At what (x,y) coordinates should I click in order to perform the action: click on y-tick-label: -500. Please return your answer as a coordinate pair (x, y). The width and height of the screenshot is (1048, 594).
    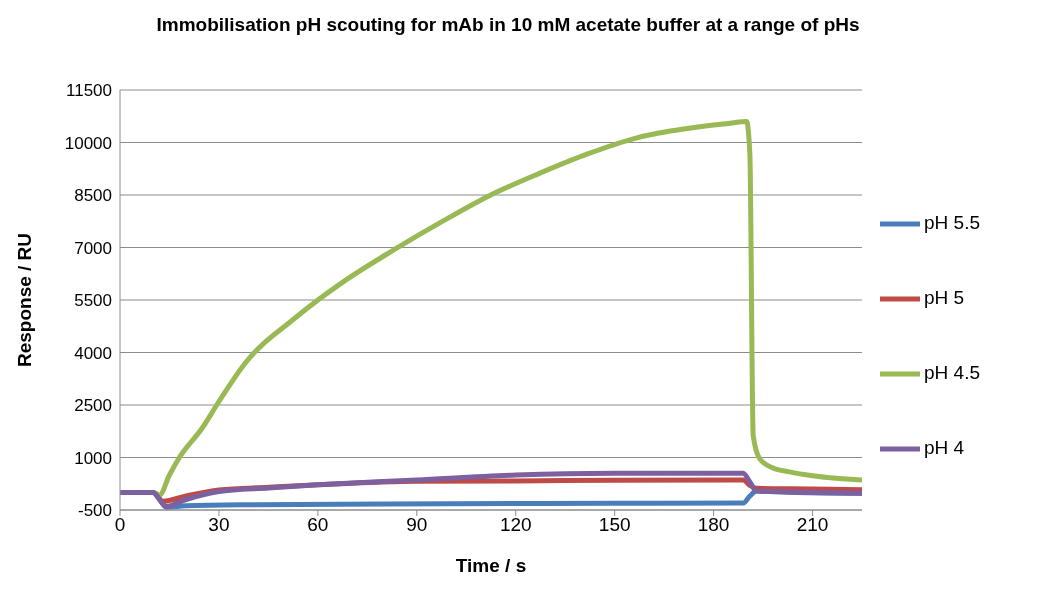
    Looking at the image, I should click on (94, 511).